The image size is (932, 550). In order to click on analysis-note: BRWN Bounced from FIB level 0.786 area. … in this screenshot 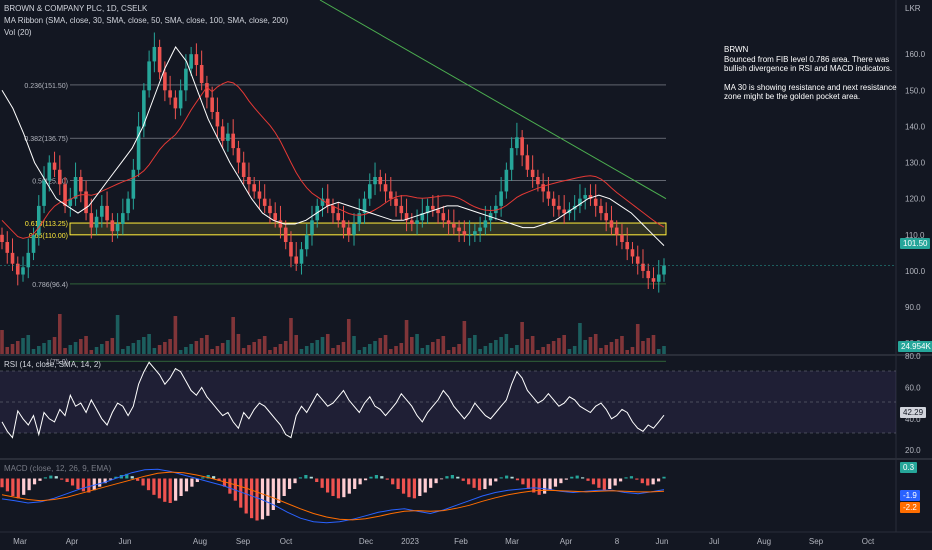, I will do `click(814, 73)`.